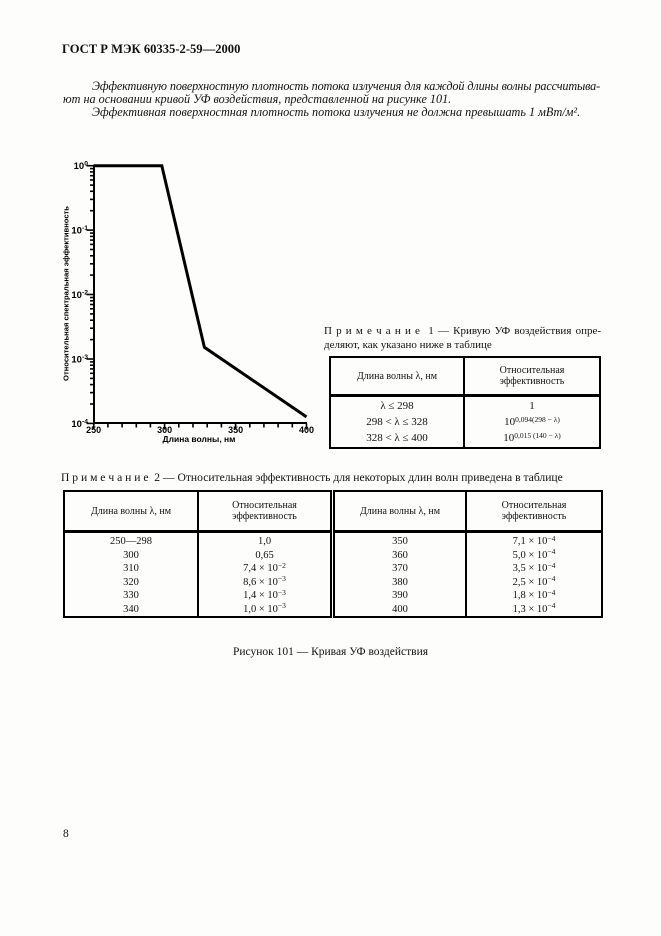 The image size is (661, 936). Describe the element at coordinates (93, 430) in the screenshot. I see `svg-text: 250` at that location.